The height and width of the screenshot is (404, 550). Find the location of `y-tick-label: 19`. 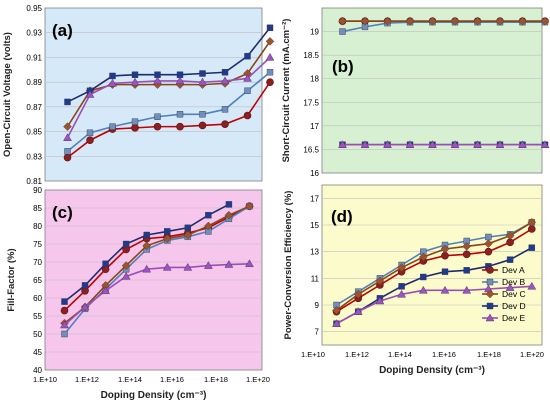

y-tick-label: 19 is located at coordinates (314, 32).